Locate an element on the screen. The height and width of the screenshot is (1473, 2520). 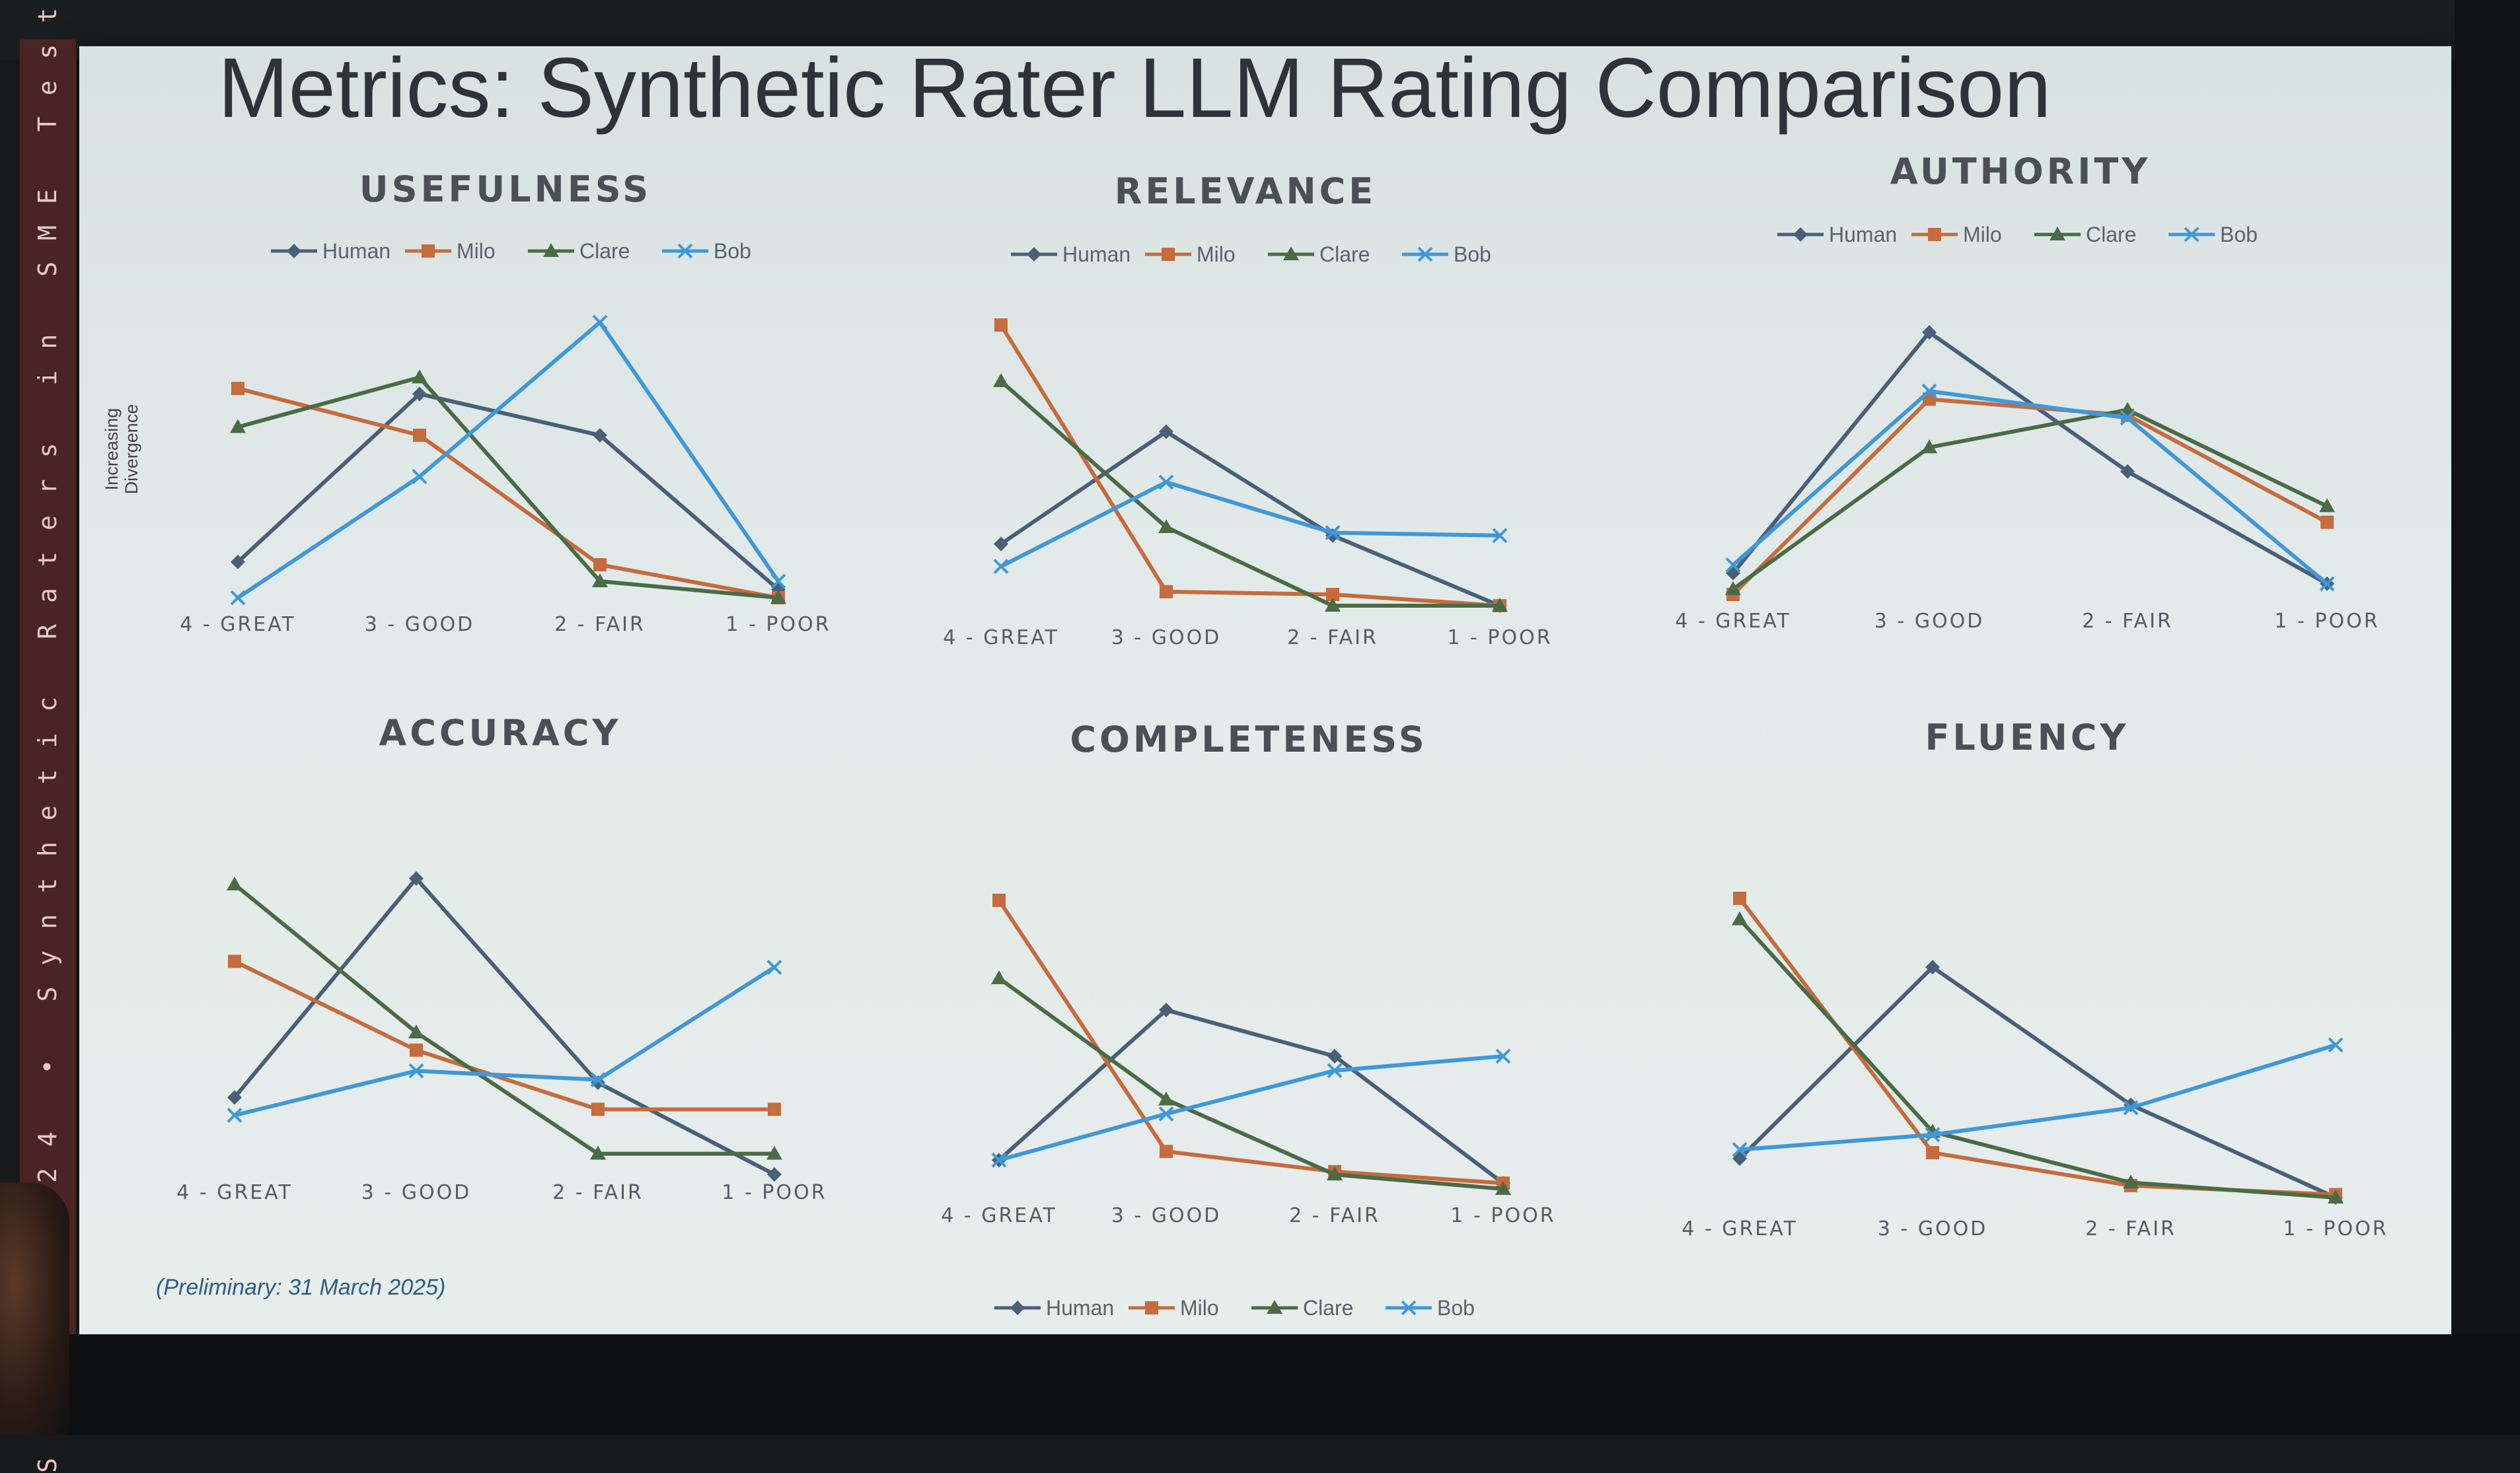
shared-bottom-legend: Human Milo Clare Bob is located at coordinates (1234, 1308).